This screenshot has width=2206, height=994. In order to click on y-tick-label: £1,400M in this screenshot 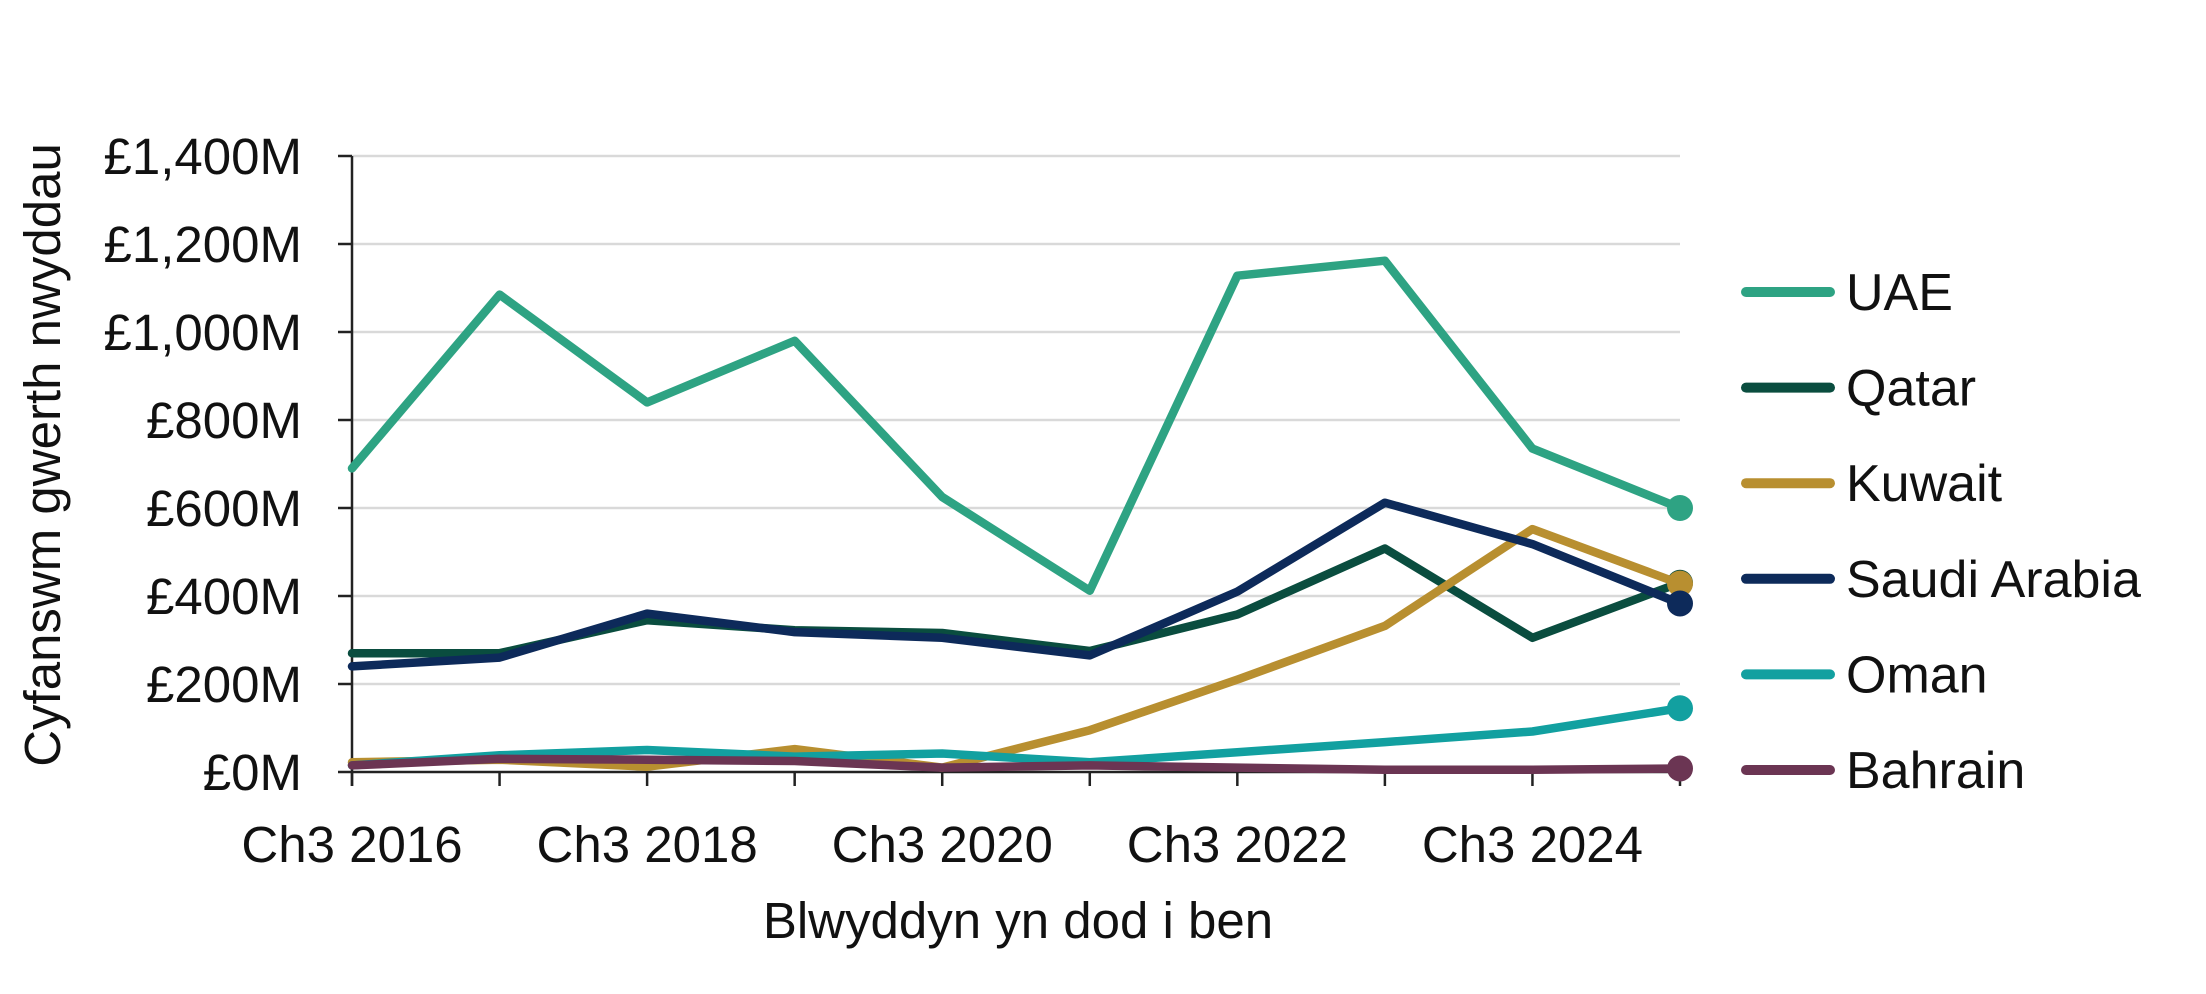, I will do `click(203, 156)`.